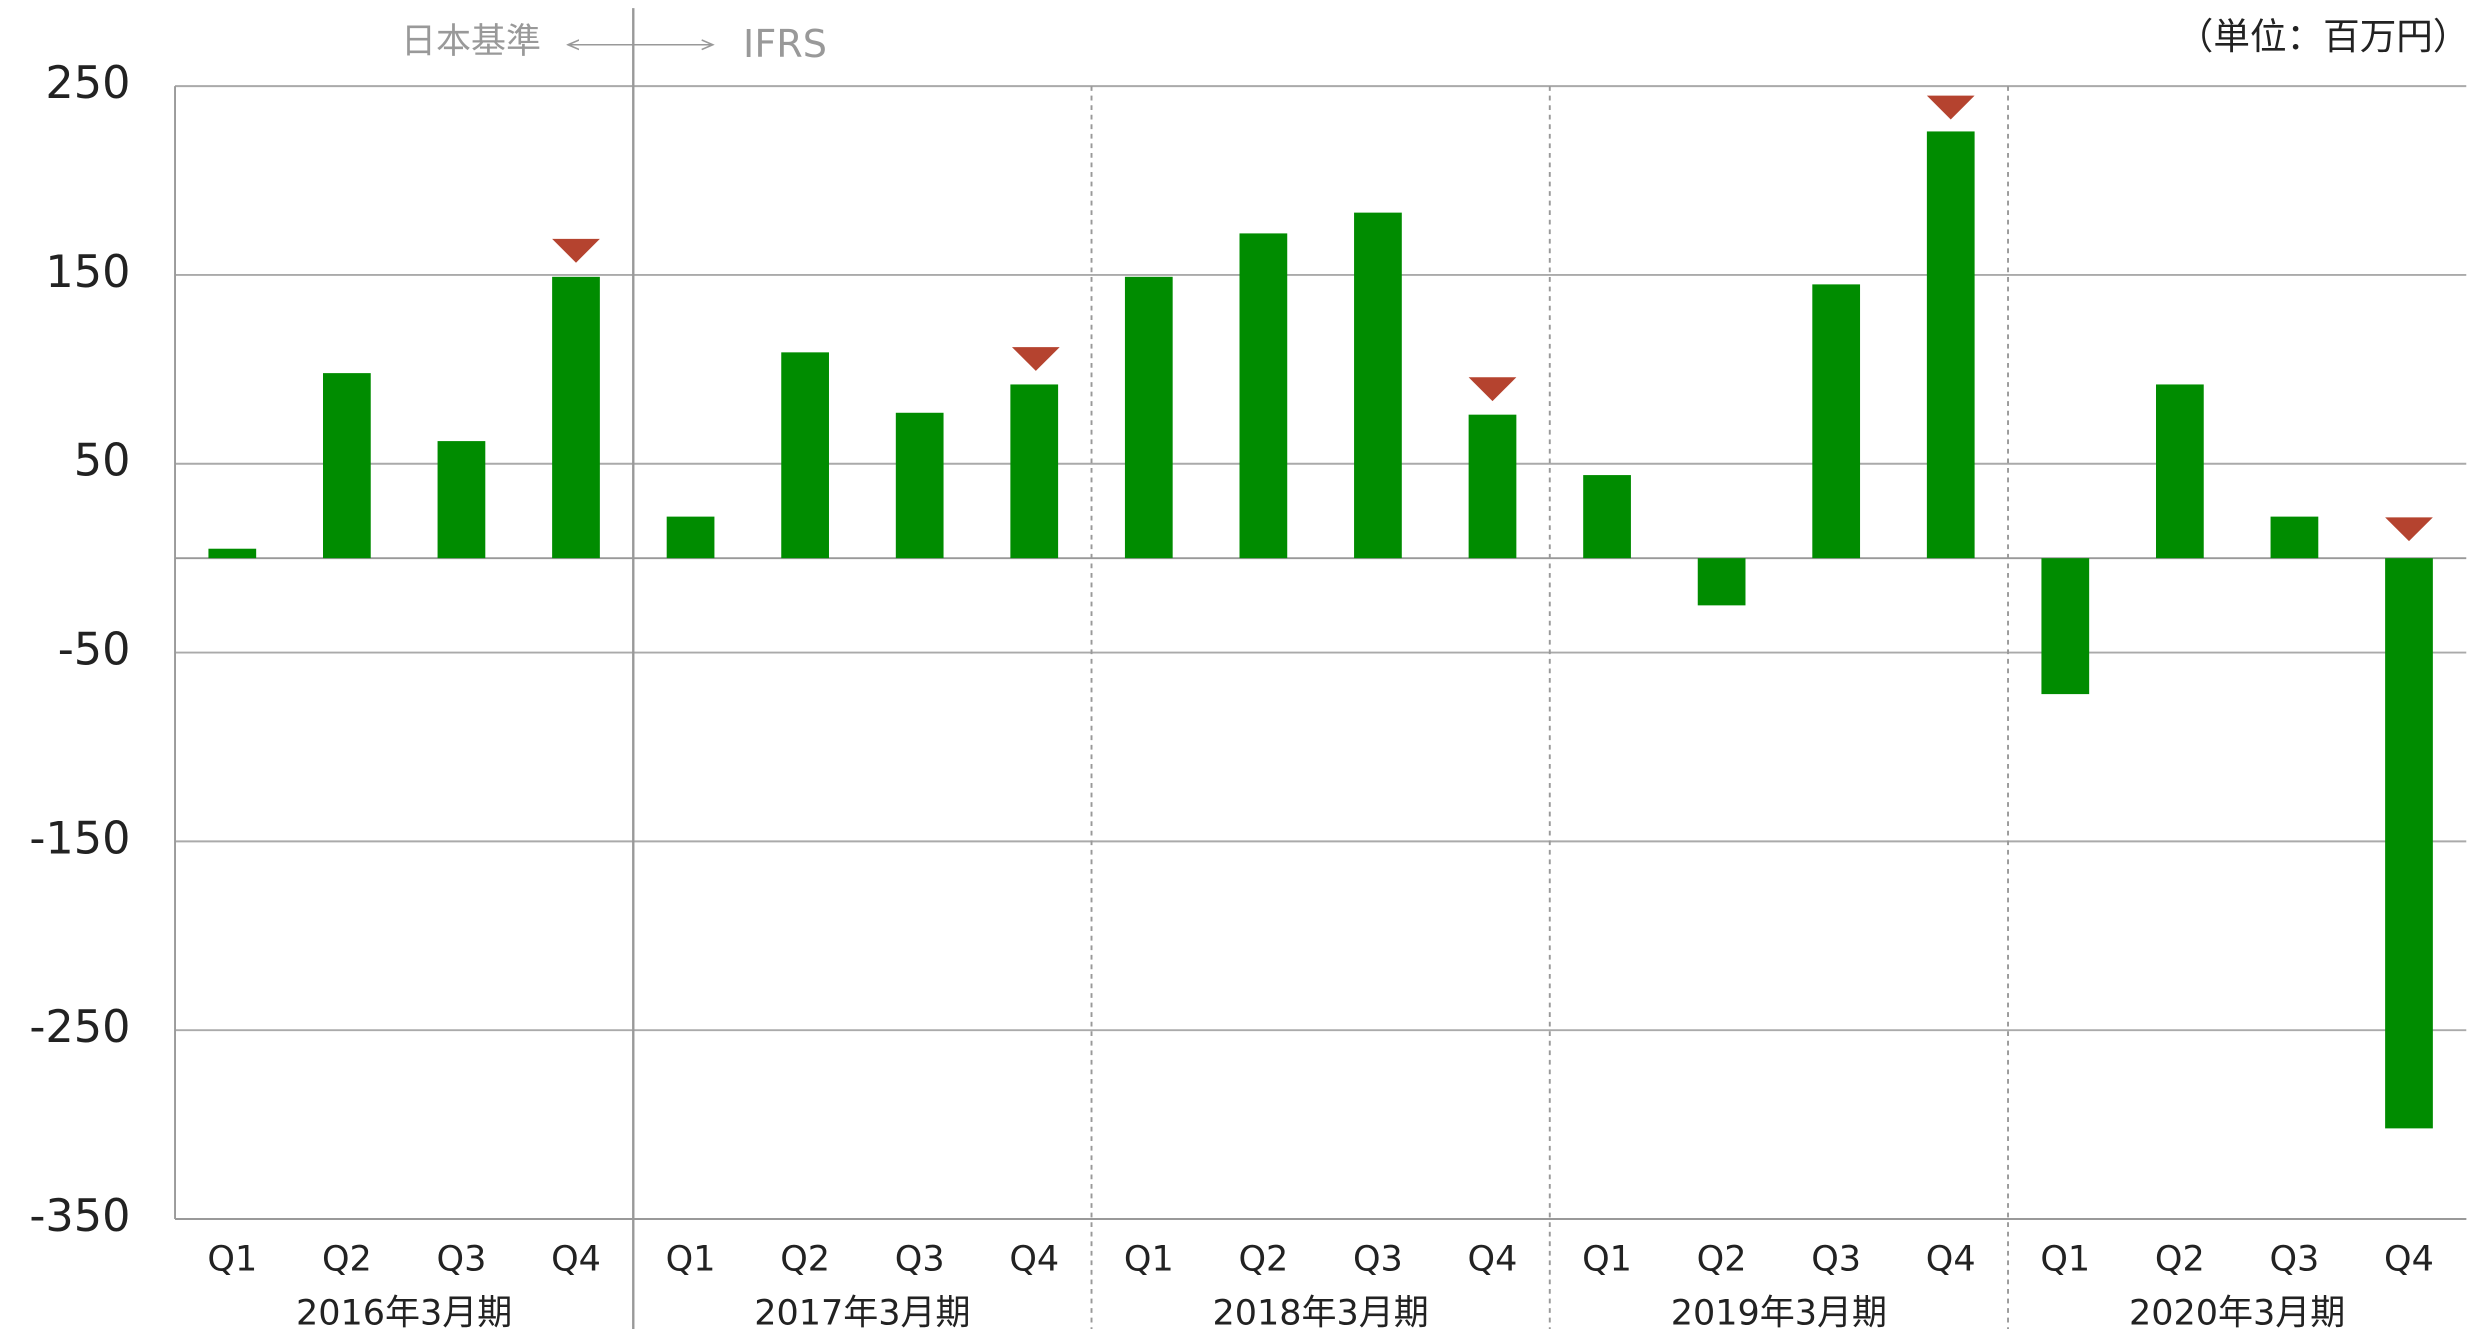 The height and width of the screenshot is (1329, 2479). What do you see at coordinates (404, 1311) in the screenshot?
I see `group-label: 2016年3月期` at bounding box center [404, 1311].